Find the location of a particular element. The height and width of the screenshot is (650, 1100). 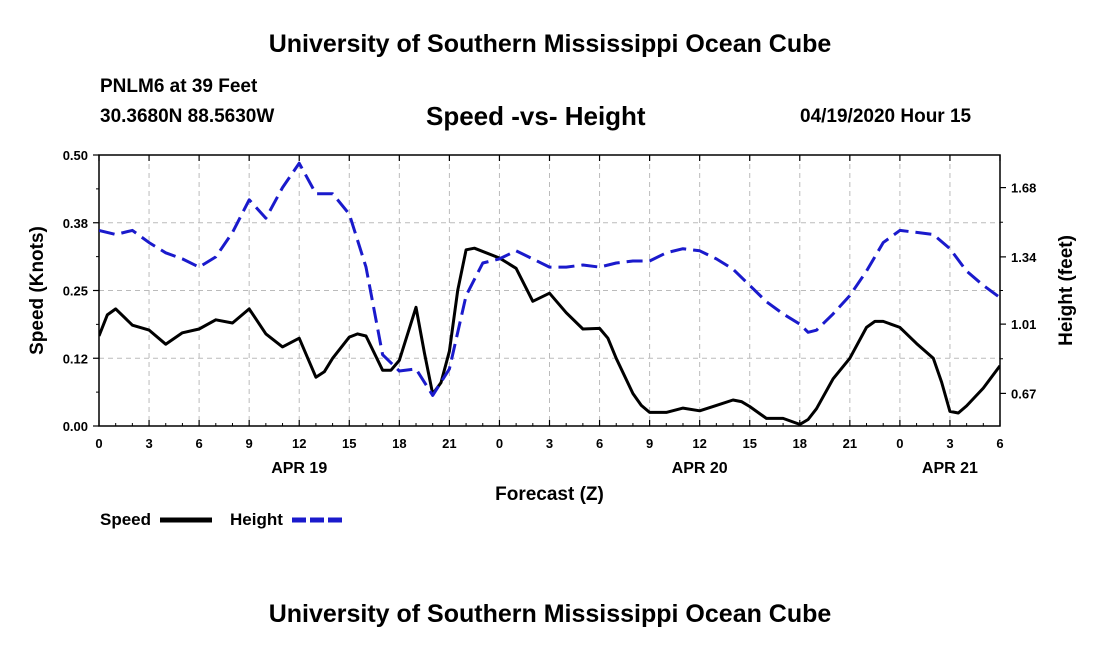

x-axis-title: Forecast (Z) is located at coordinates (549, 494).